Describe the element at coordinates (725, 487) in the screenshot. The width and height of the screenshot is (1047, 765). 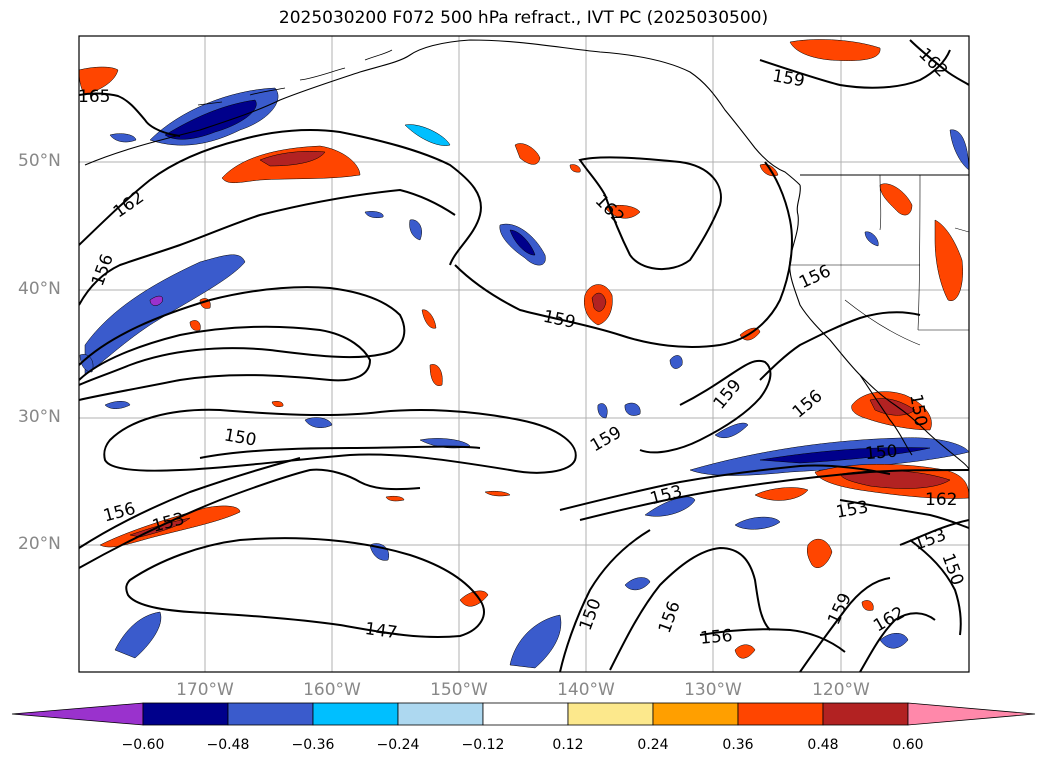
I see `contour-153-east` at that location.